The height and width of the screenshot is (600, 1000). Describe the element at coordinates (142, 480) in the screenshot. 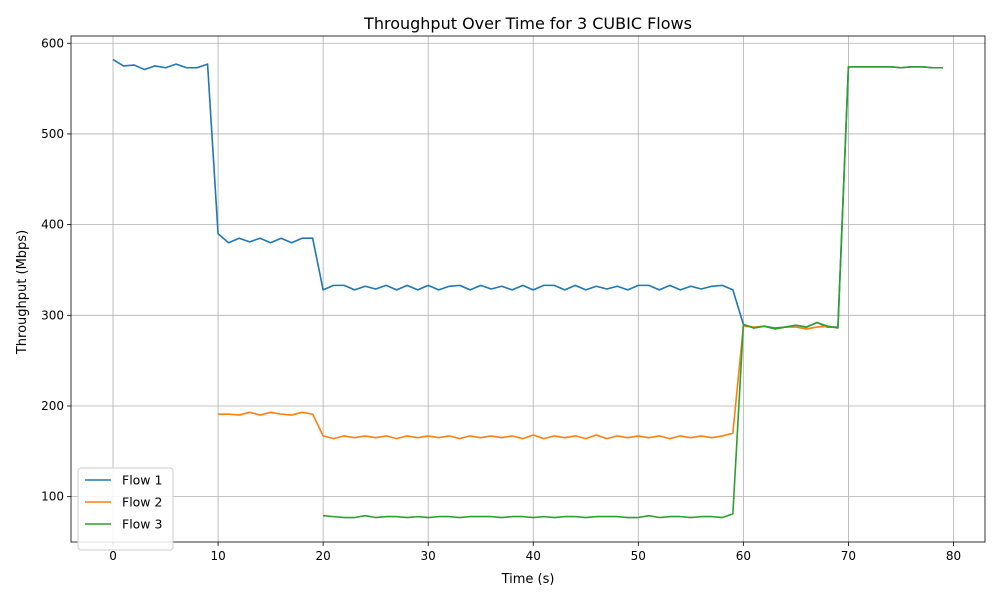

I see `legend-label-flow-1: Flow 1` at that location.